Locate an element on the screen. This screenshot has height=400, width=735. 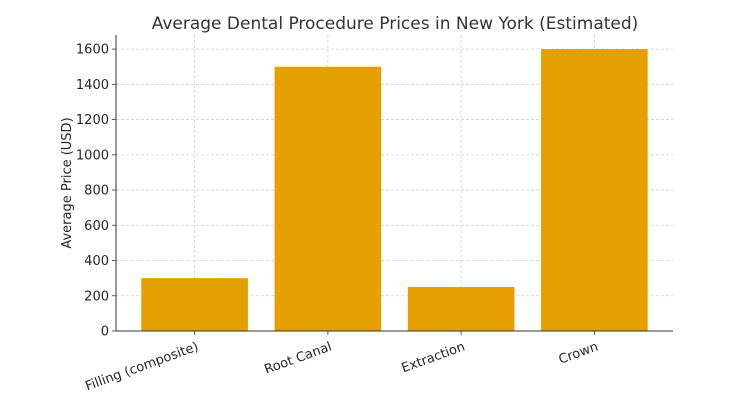
x-tick-label: Root Canal is located at coordinates (298, 358).